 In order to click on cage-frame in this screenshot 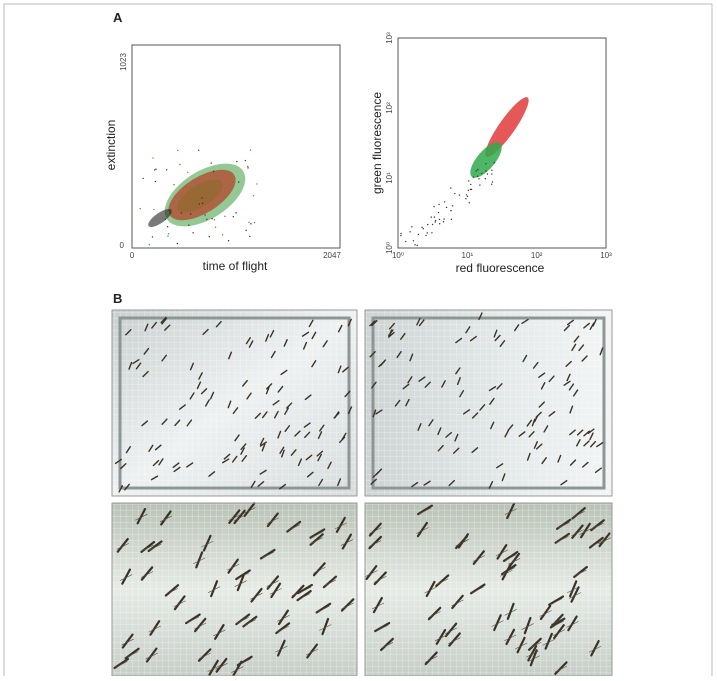, I will do `click(488, 403)`.